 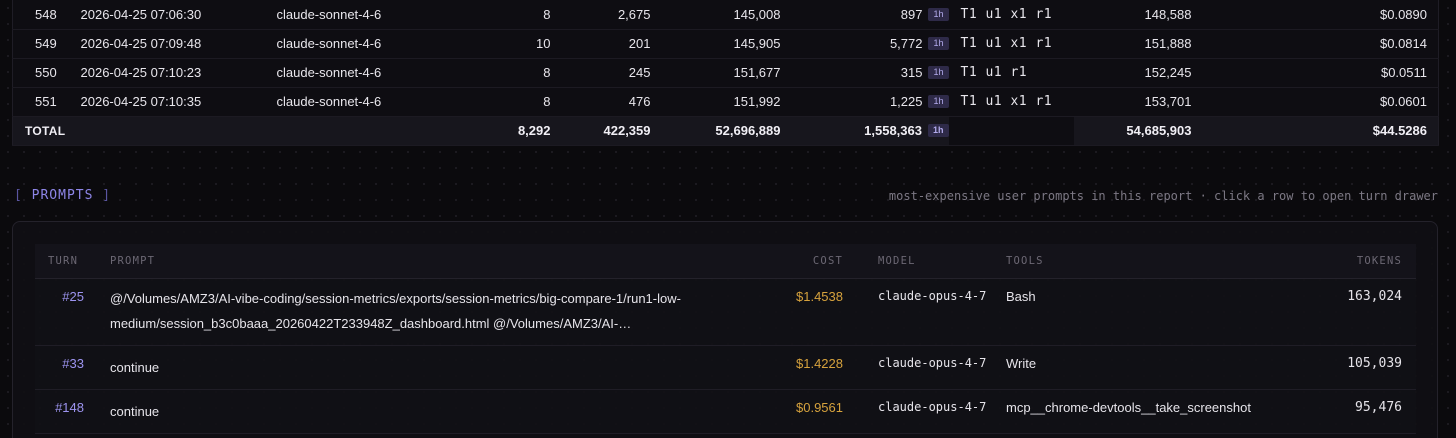 What do you see at coordinates (172, 102) in the screenshot?
I see `turn-timestamp: 2026-04-25 07:10:35` at bounding box center [172, 102].